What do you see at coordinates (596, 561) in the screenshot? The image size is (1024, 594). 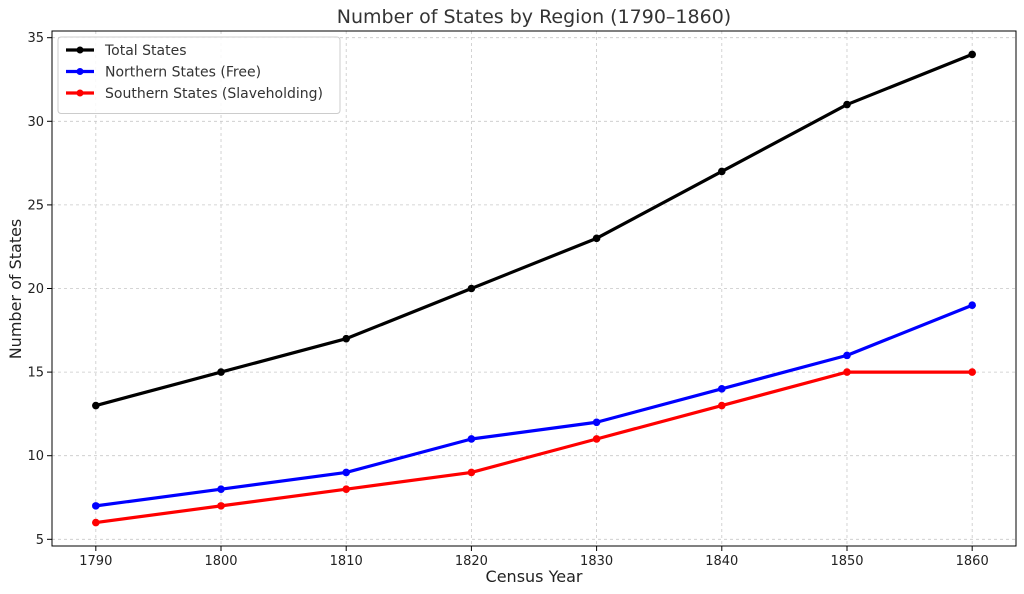 I see `x-tick-label: 1830` at bounding box center [596, 561].